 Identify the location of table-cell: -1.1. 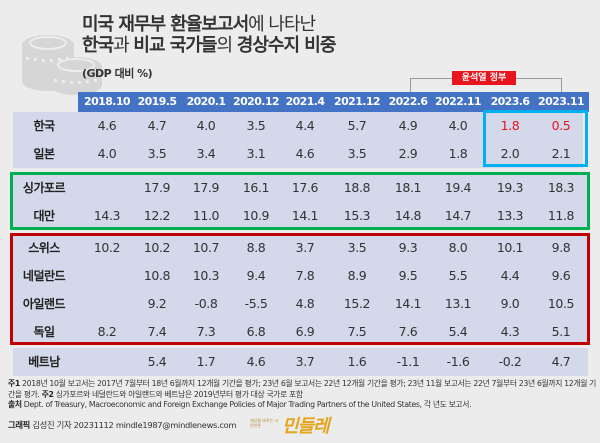
(408, 361).